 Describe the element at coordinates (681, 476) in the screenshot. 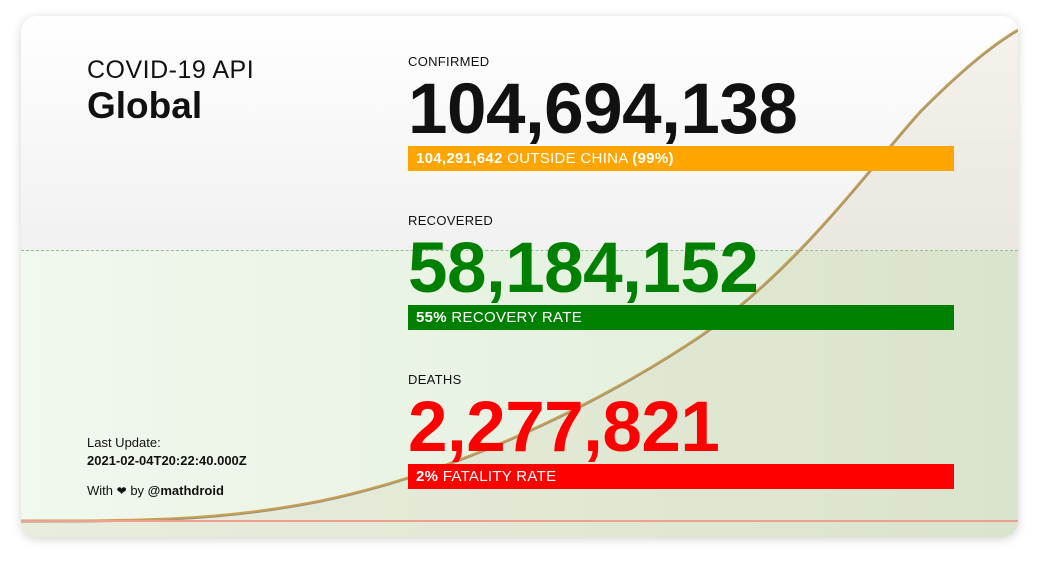

I see `deaths-bar: 2% FATALITY RATE` at that location.